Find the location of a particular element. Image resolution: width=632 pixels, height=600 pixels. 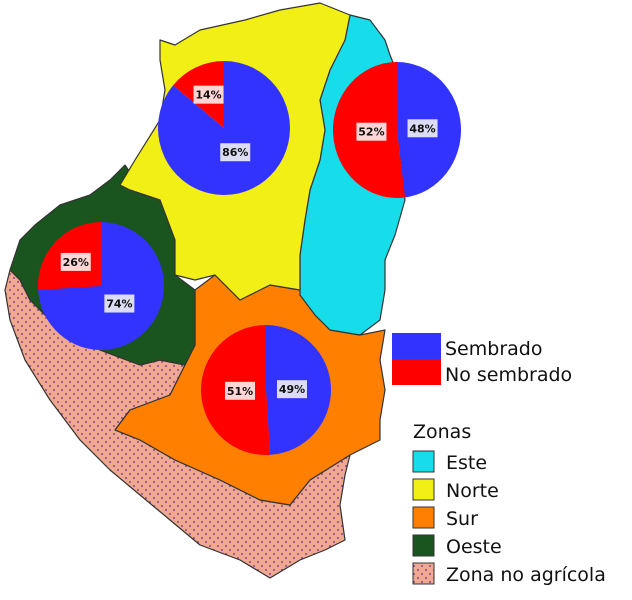

legend-zona-no-agricola-swatch is located at coordinates (423, 573).